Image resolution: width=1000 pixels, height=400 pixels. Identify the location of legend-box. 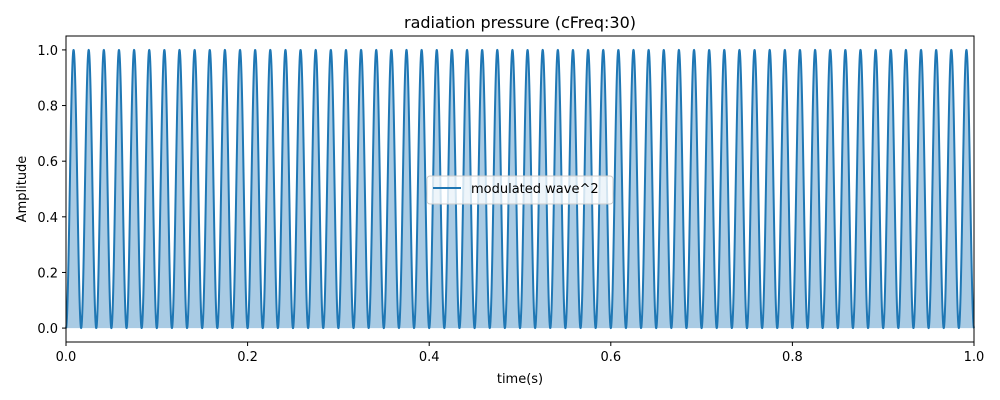
(520, 190).